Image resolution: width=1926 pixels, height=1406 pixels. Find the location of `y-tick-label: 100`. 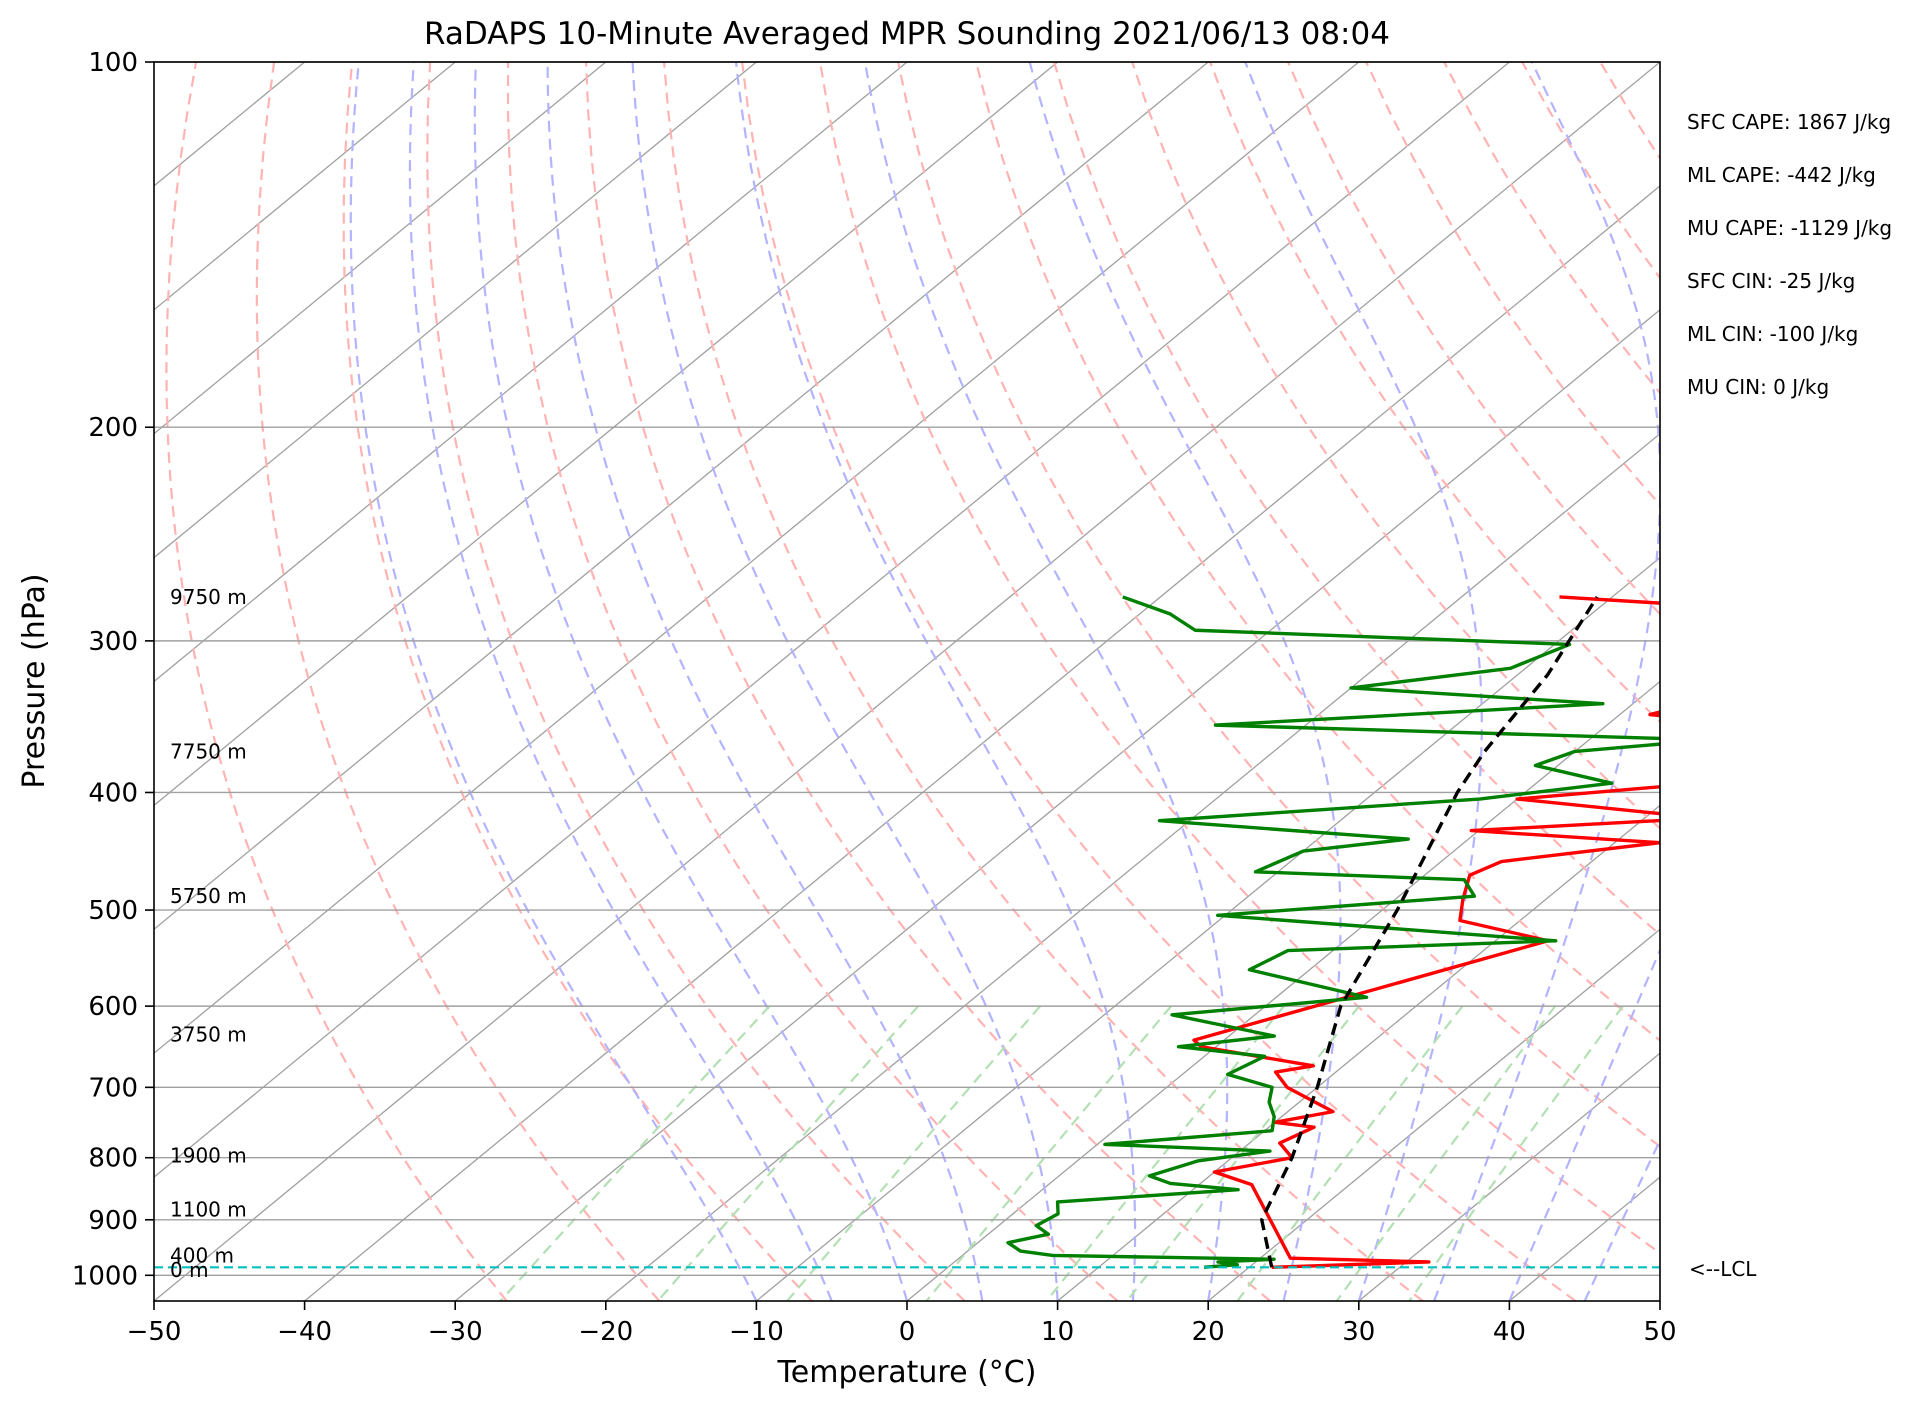

y-tick-label: 100 is located at coordinates (113, 63).